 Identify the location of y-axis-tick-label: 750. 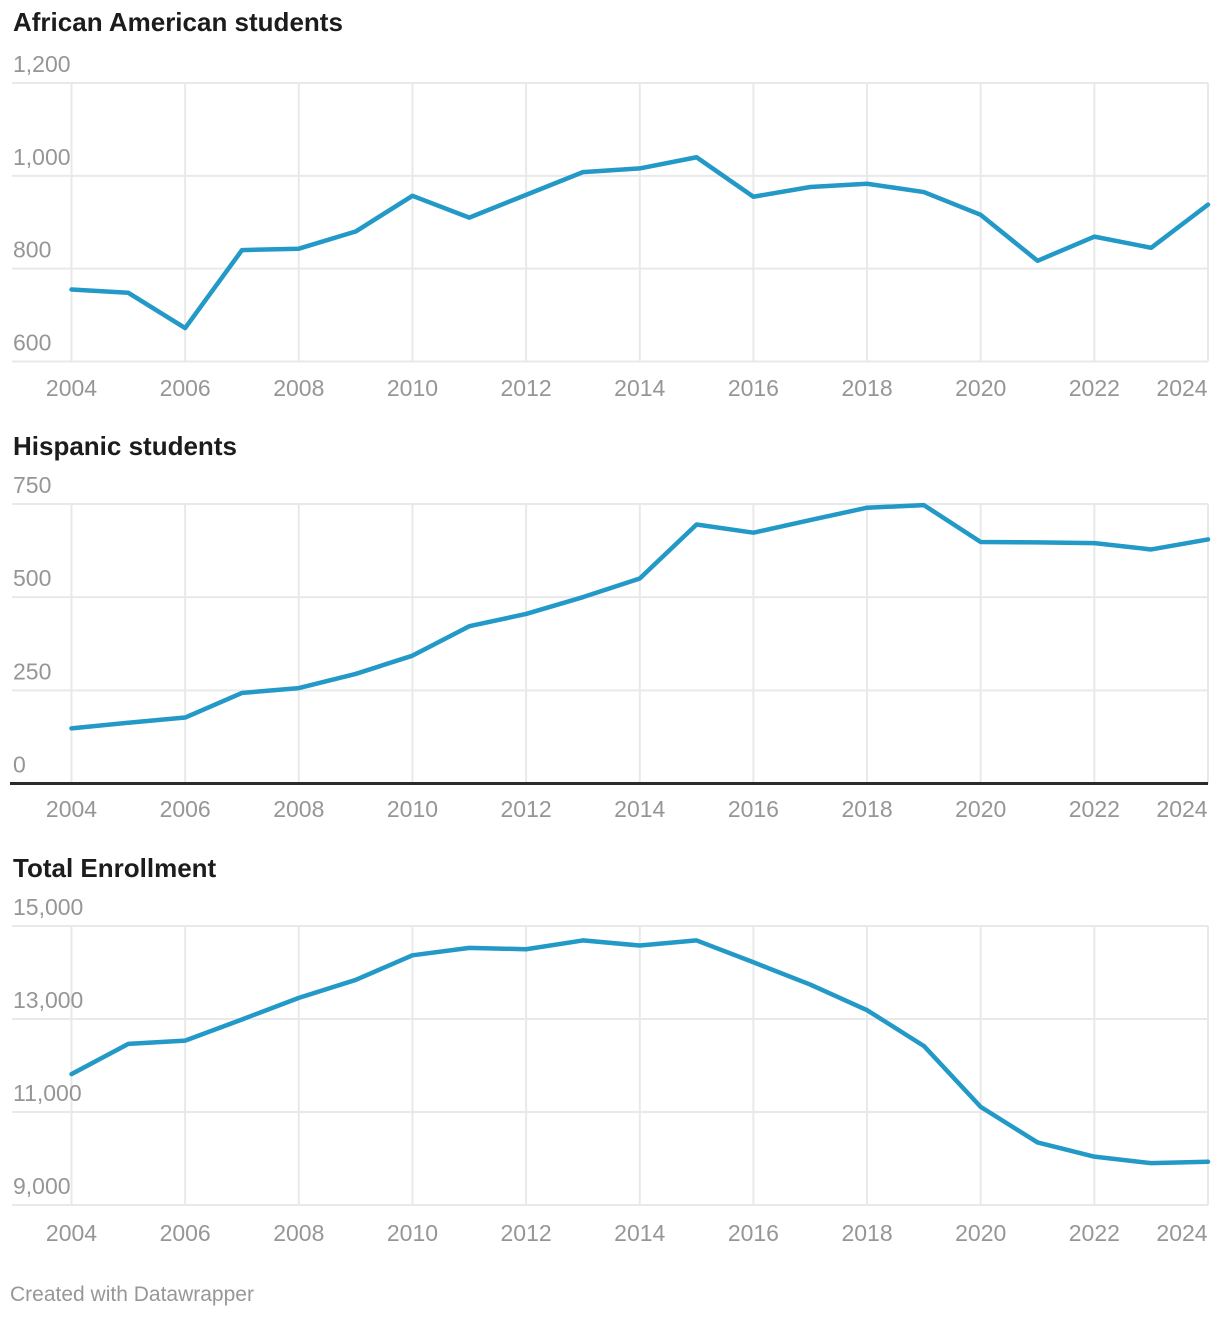
(32, 485).